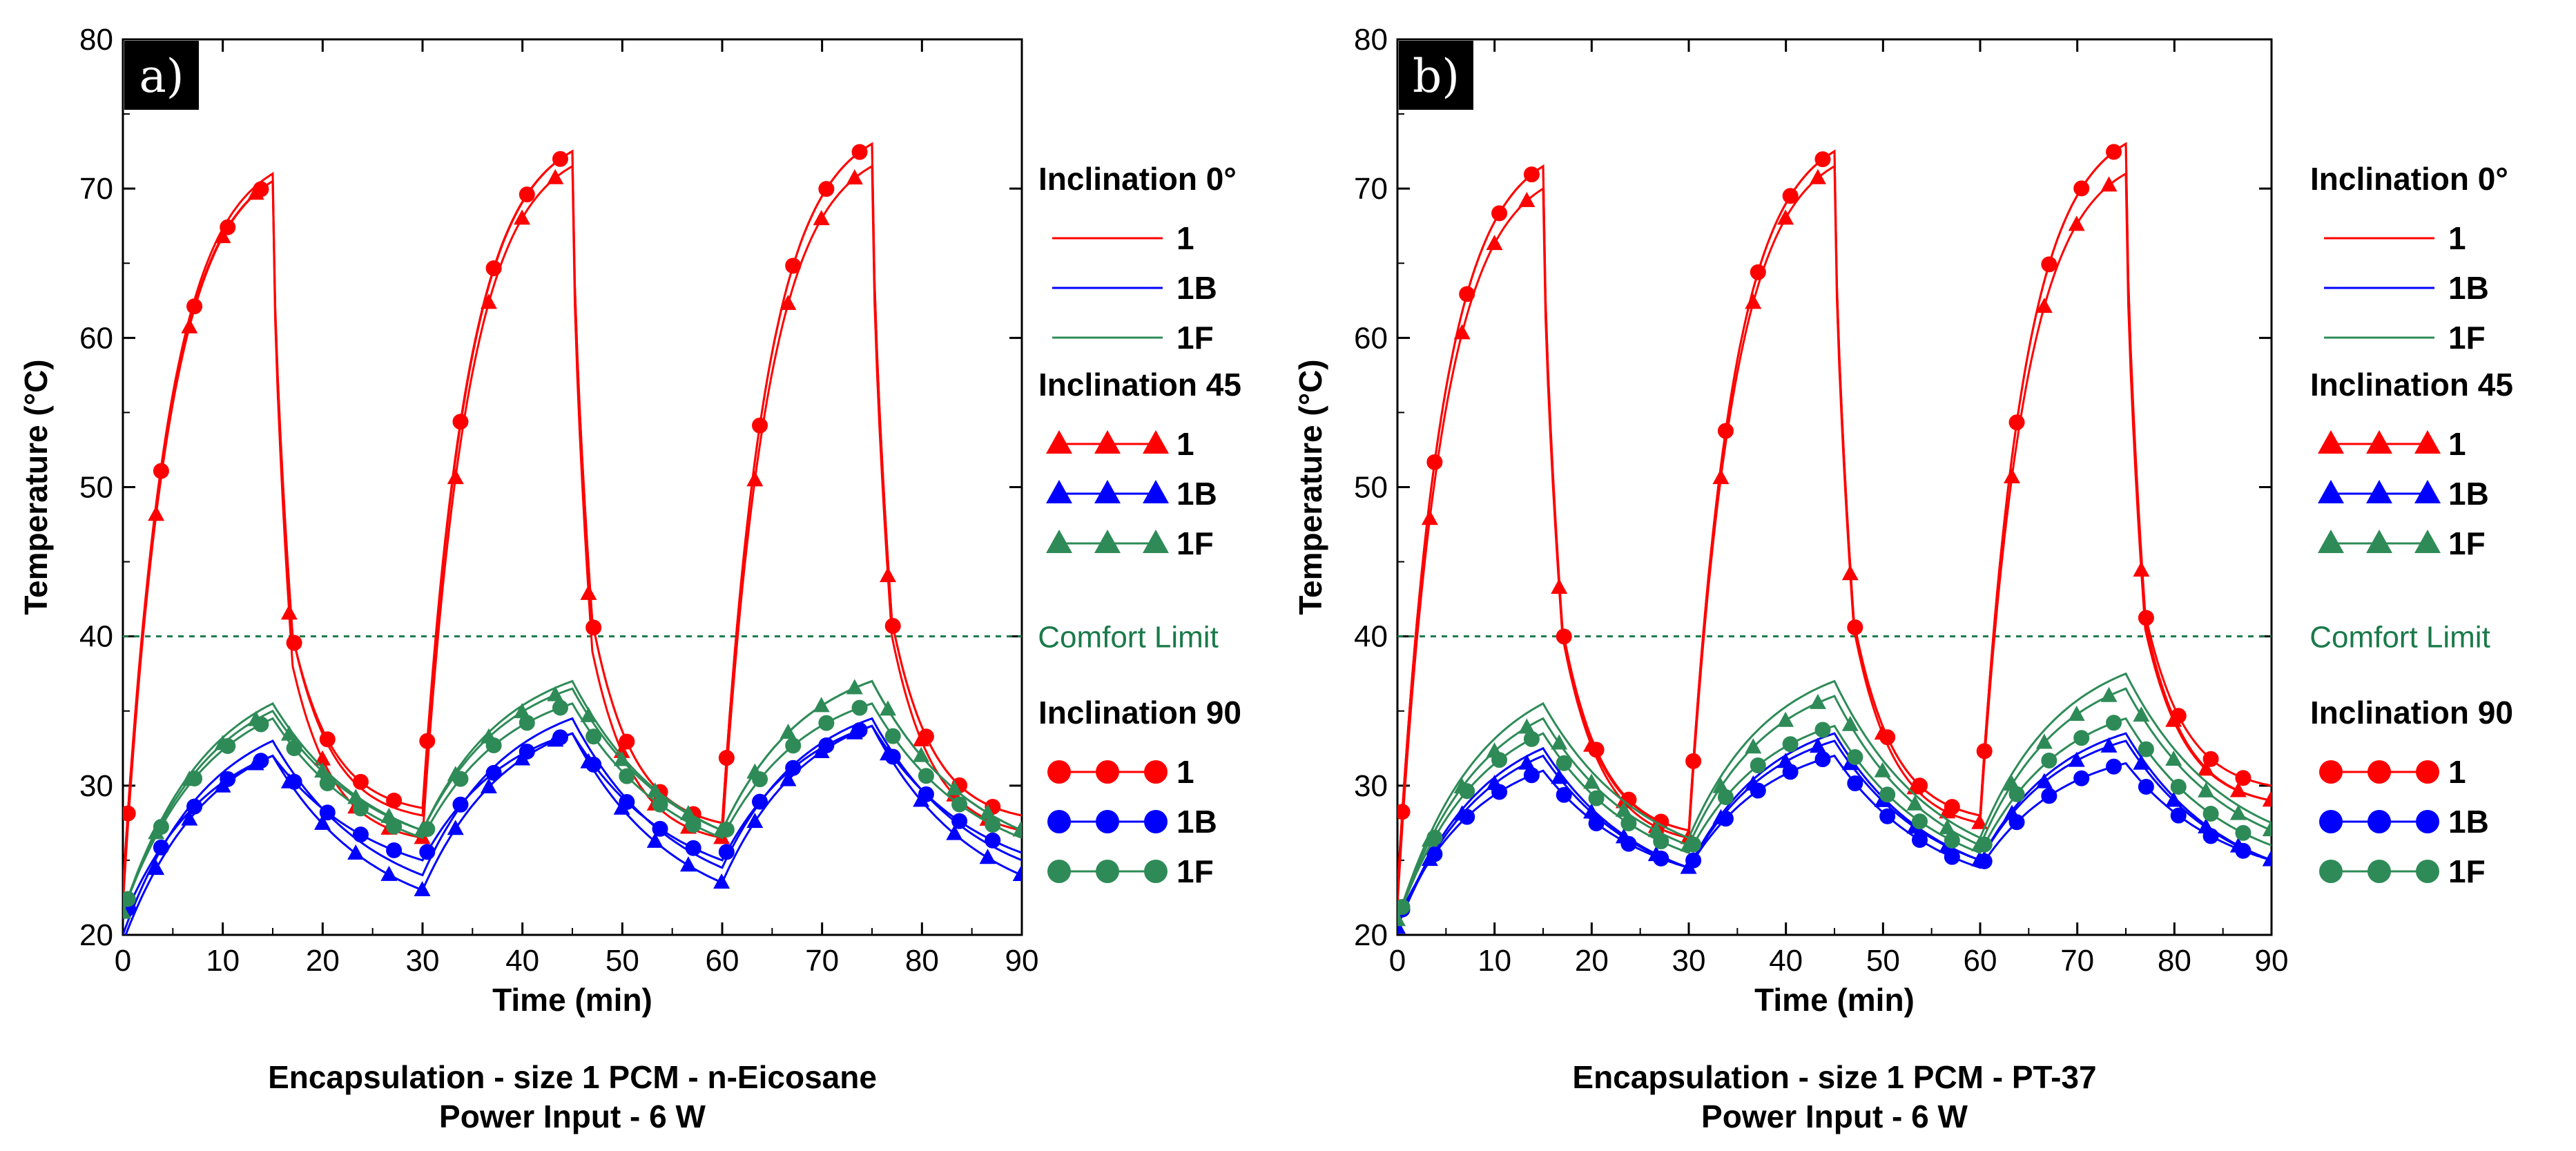 The height and width of the screenshot is (1151, 2576). What do you see at coordinates (1022, 961) in the screenshot?
I see `x-tick-label: 90` at bounding box center [1022, 961].